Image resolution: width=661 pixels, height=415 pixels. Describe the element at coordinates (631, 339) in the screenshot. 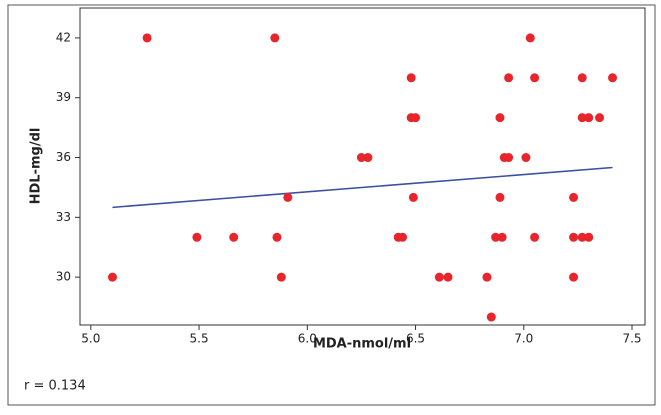

I see `x-tick-label: 7.5` at that location.